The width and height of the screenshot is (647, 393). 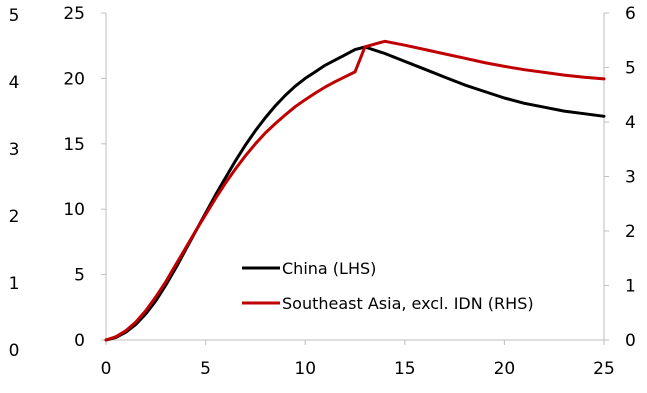 I want to click on y-left-tick-label: 0, so click(x=79, y=341).